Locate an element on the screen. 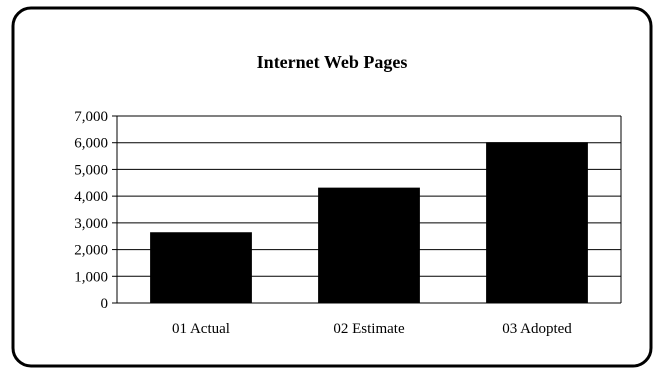 The image size is (657, 376). y-tick-label: 3,000 is located at coordinates (91, 224).